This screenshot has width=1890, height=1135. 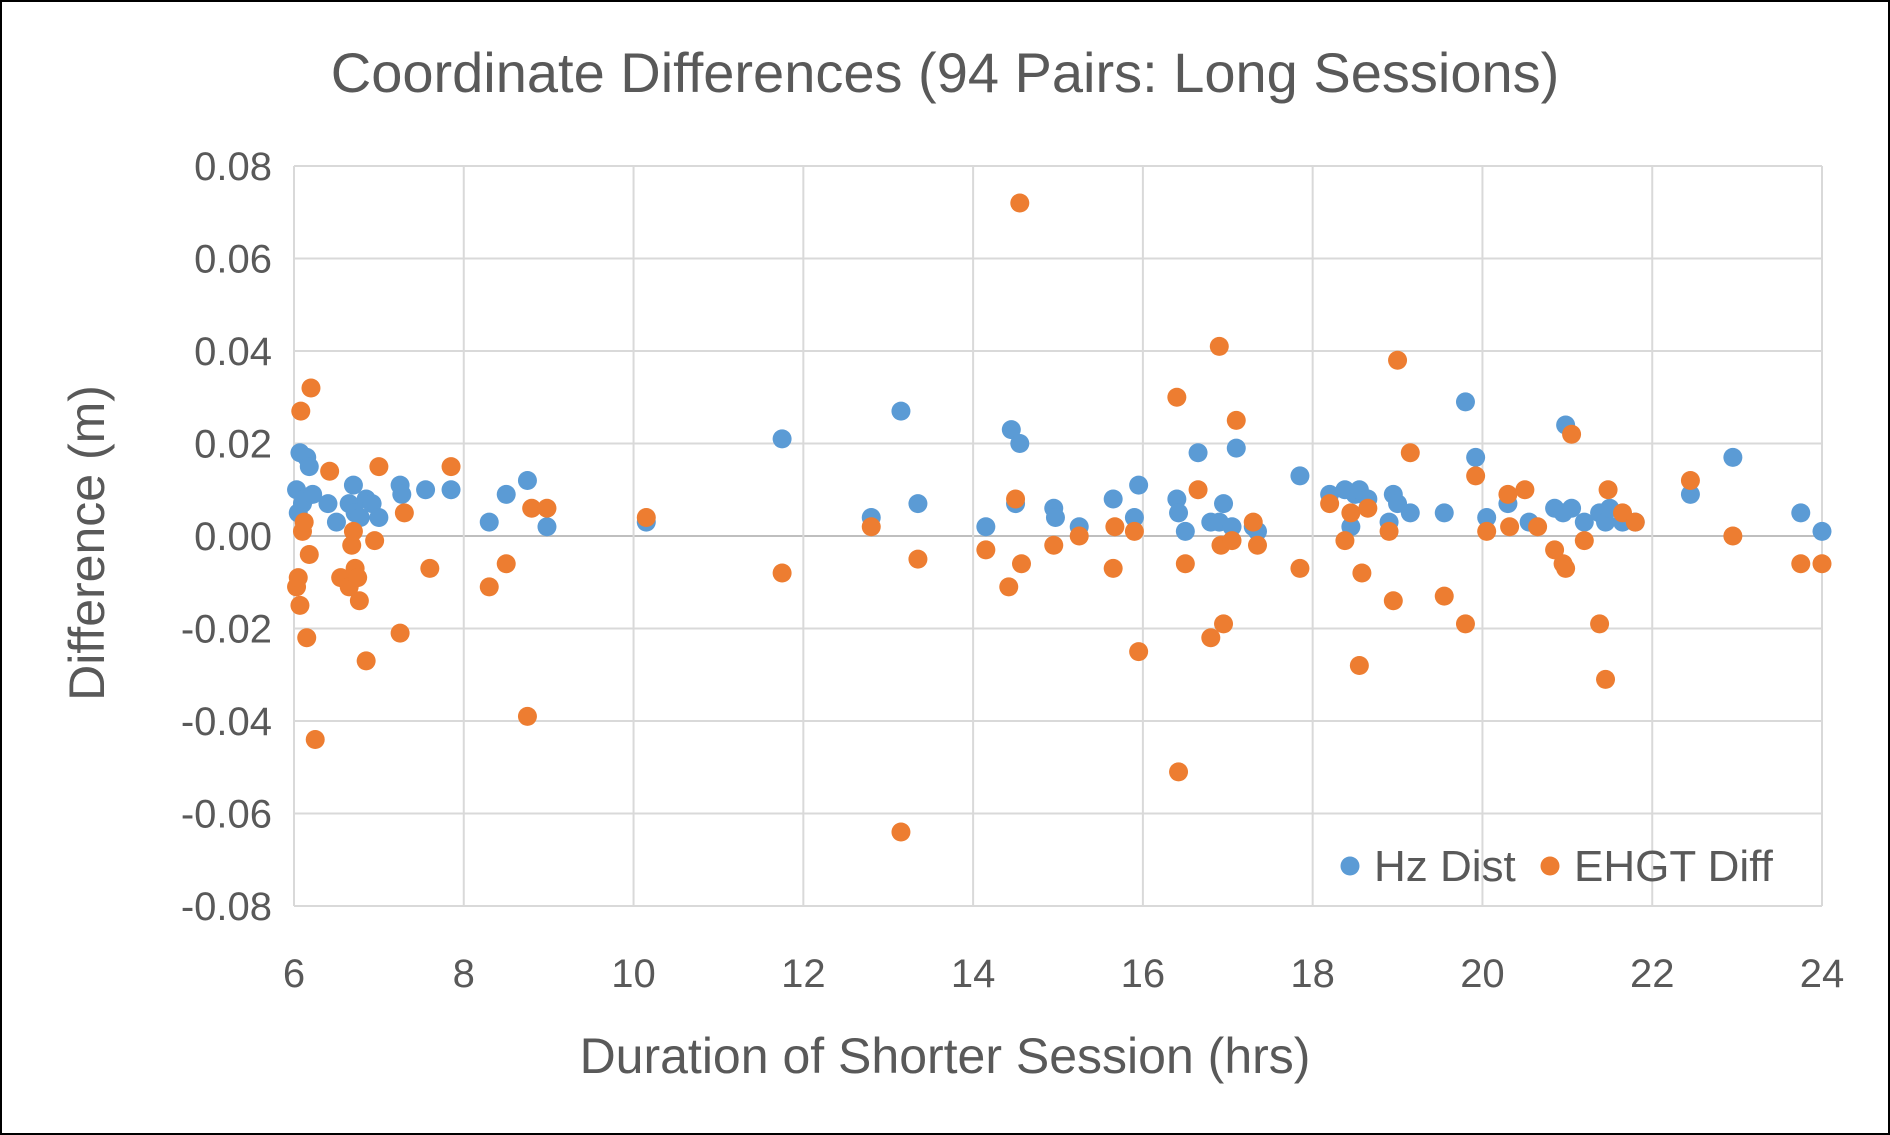 What do you see at coordinates (1143, 974) in the screenshot?
I see `x-tick-label: 16` at bounding box center [1143, 974].